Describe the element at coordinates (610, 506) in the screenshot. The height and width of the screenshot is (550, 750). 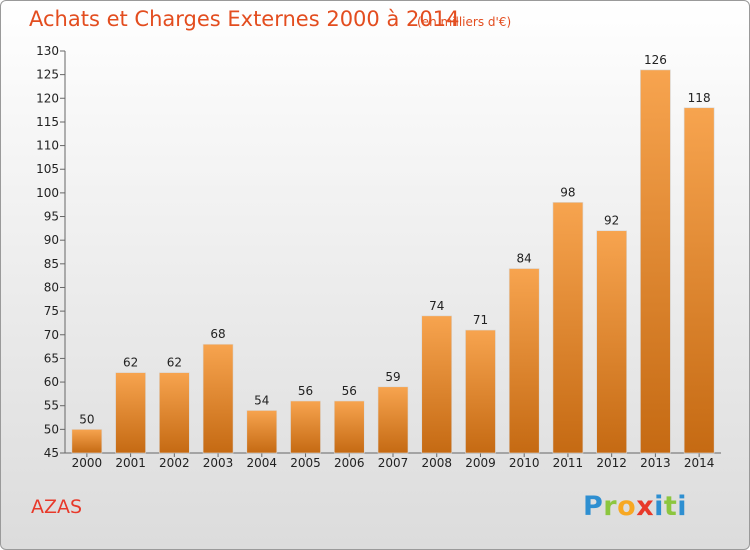
I see `logo-letter: r` at that location.